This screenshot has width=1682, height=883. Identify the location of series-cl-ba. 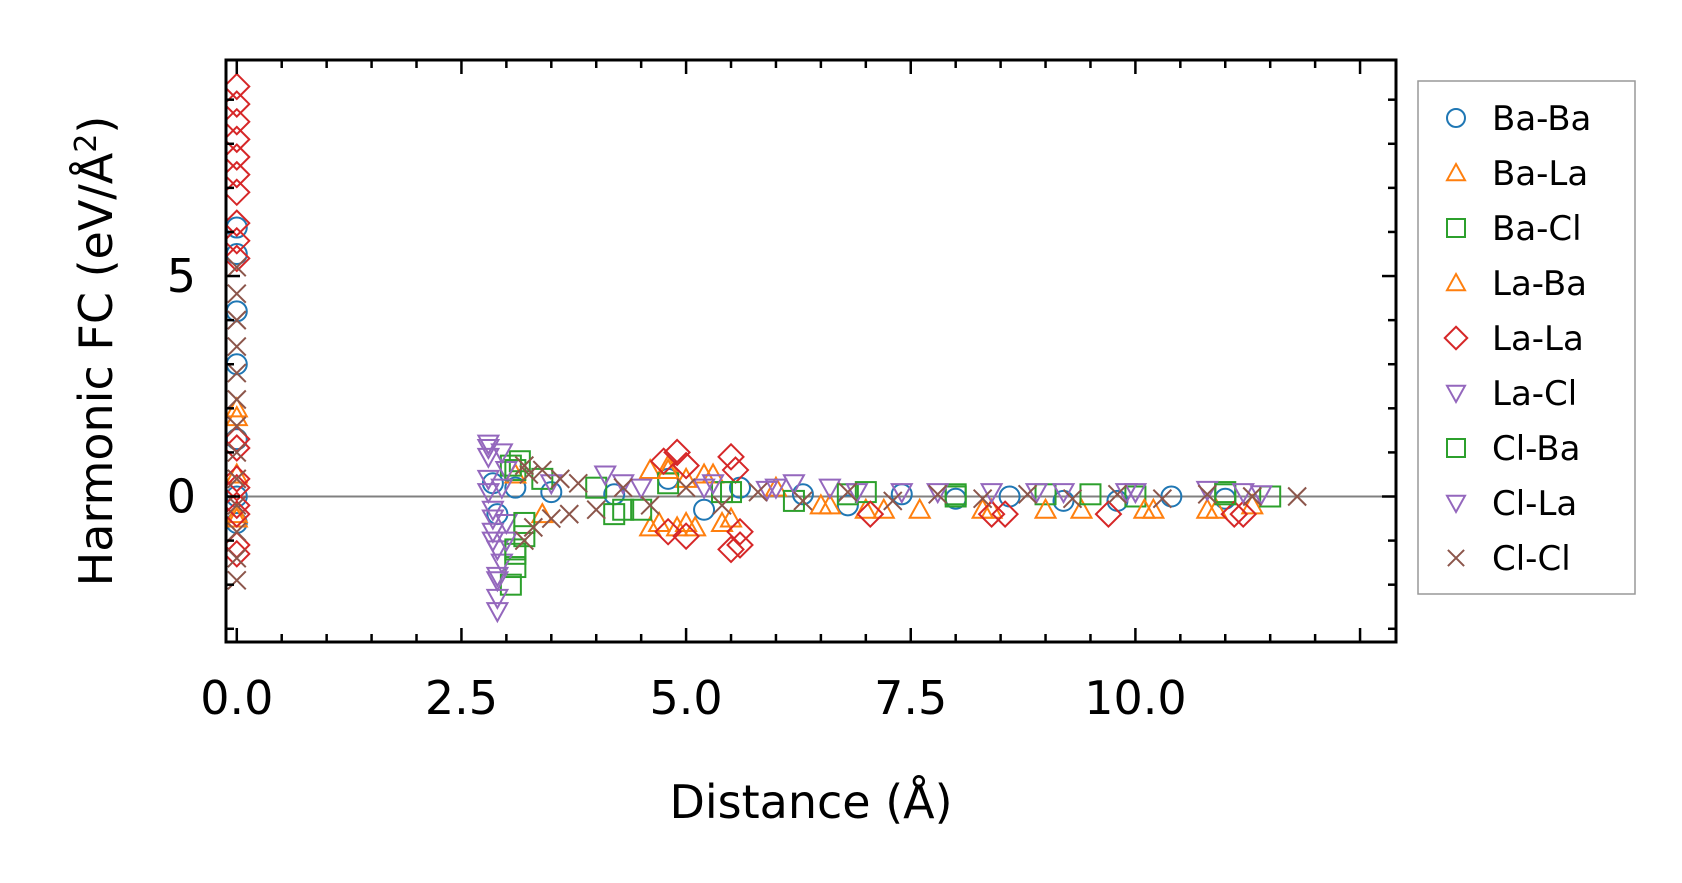
(870, 510).